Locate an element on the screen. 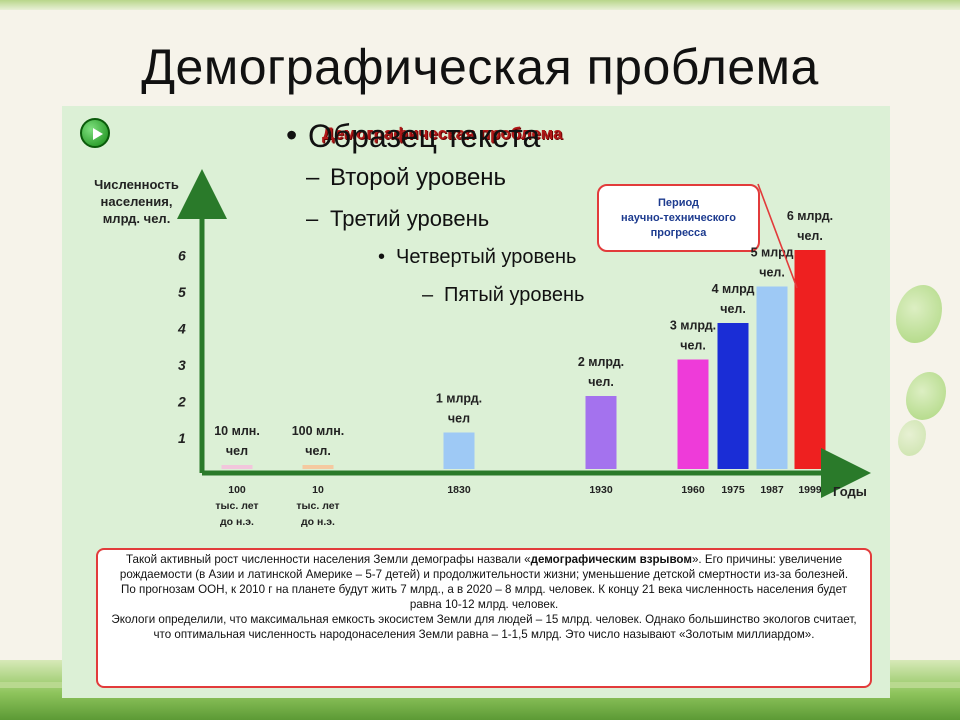 Image resolution: width=960 pixels, height=720 pixels. placeholder-level-5: Пятый уровень is located at coordinates (591, 302).